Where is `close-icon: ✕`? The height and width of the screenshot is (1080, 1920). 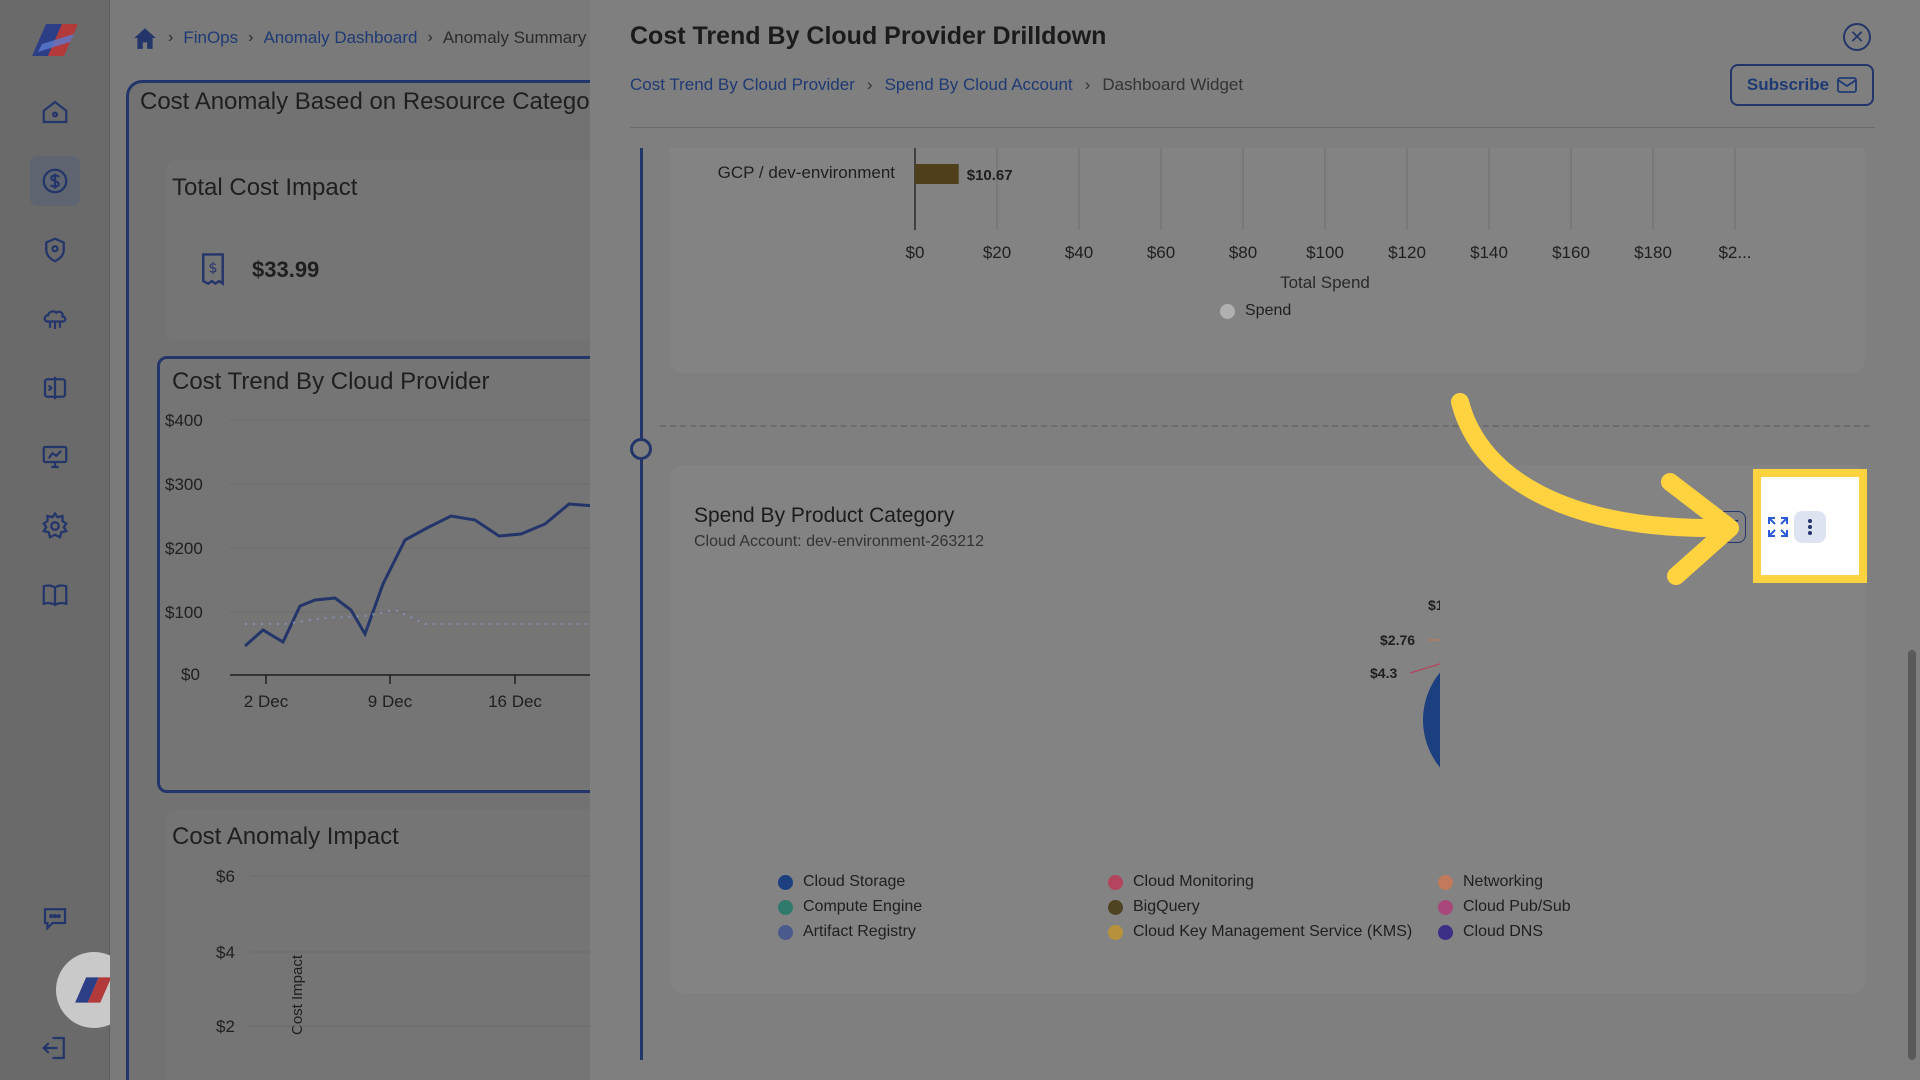 close-icon: ✕ is located at coordinates (1857, 37).